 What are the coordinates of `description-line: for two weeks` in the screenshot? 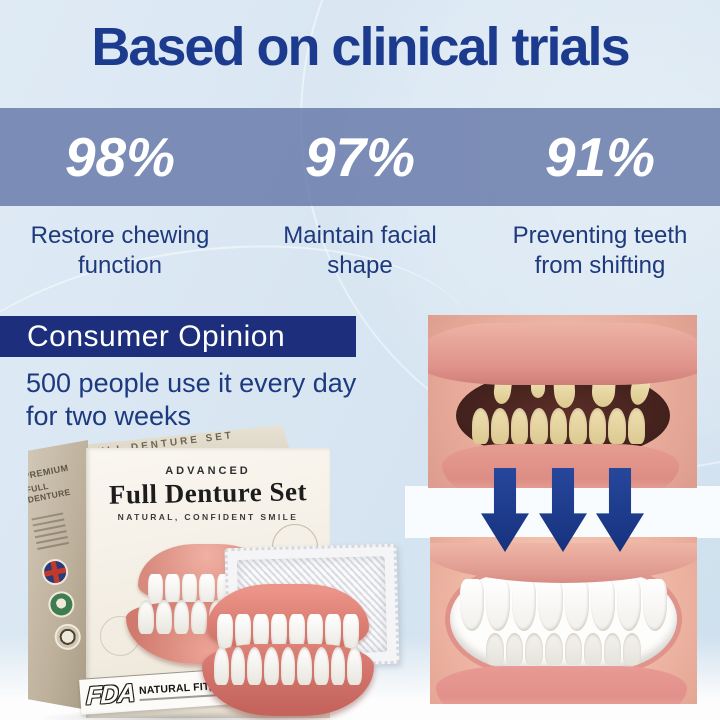 It's located at (109, 415).